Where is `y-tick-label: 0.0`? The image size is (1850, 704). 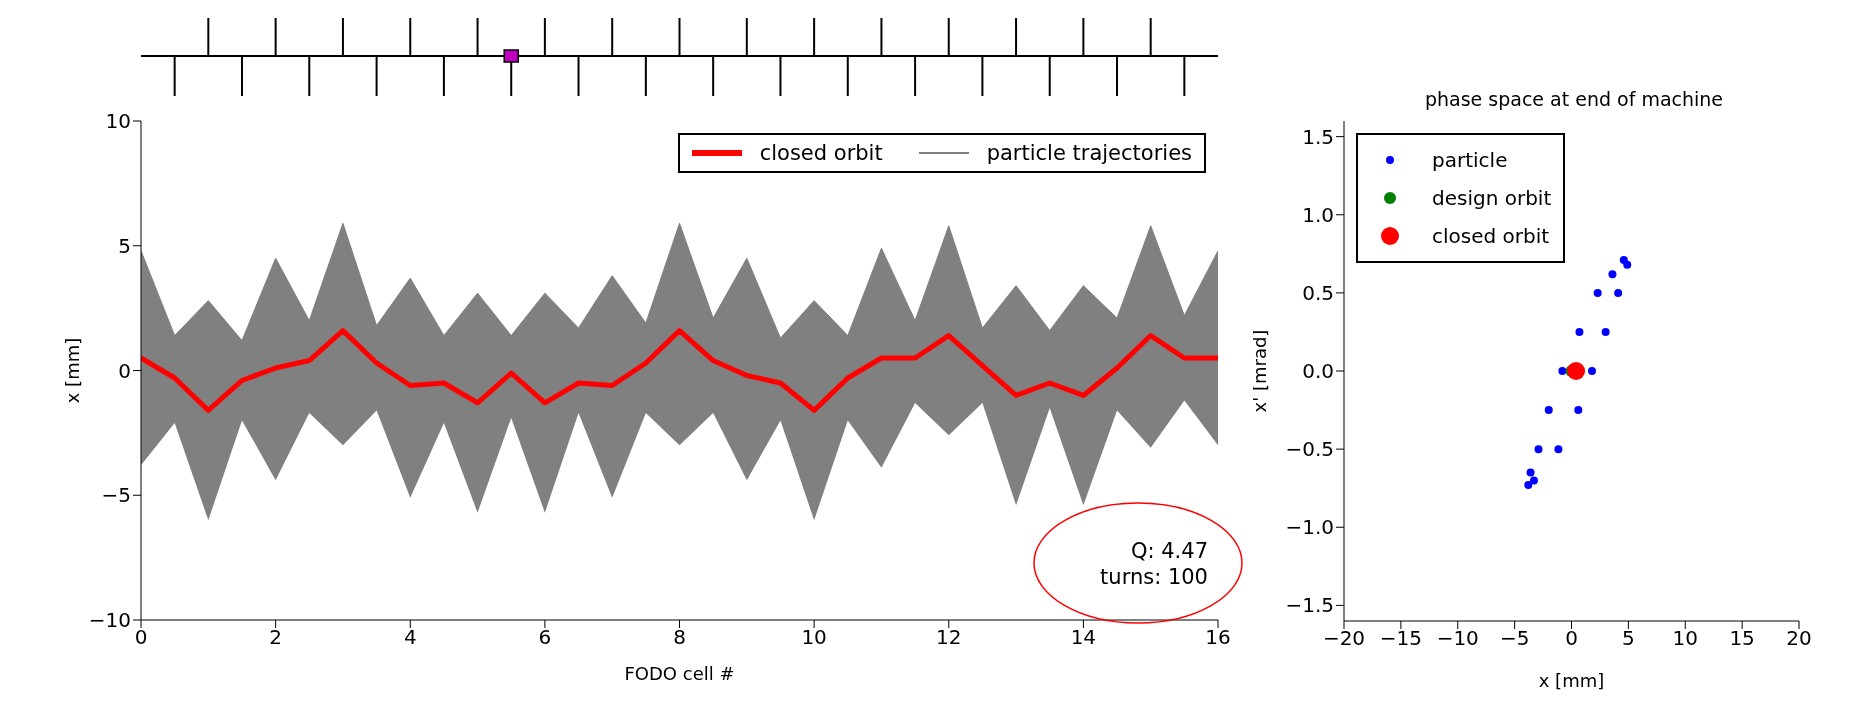
y-tick-label: 0.0 is located at coordinates (1318, 371).